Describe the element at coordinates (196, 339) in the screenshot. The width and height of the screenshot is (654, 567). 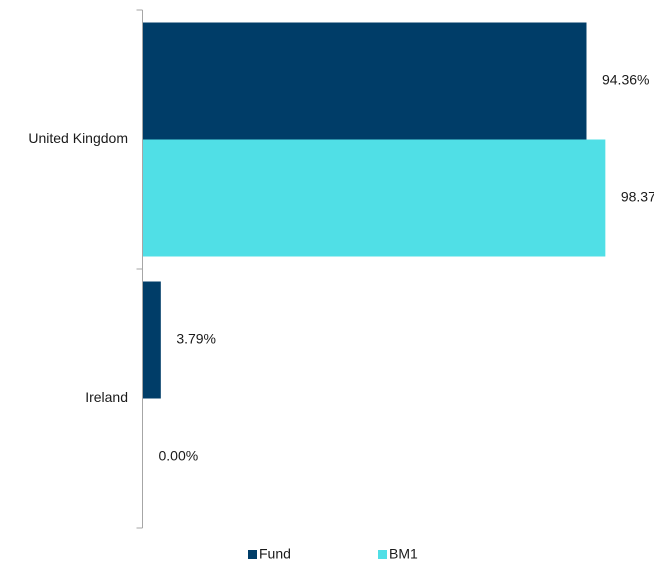
I see `data-label: 3.79%` at that location.